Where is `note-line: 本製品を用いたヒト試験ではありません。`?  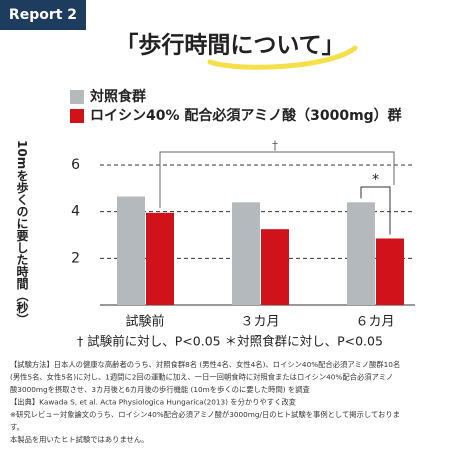 note-line: 本製品を用いたヒト試験ではありません。 is located at coordinates (79, 439).